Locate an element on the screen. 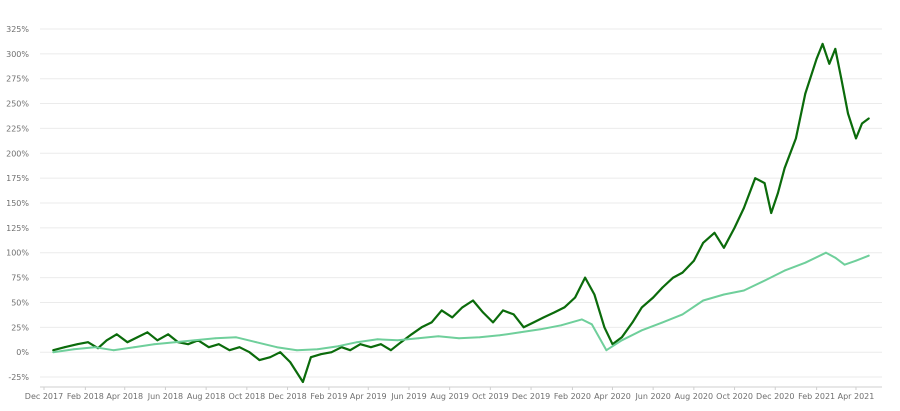 The height and width of the screenshot is (411, 900). x-tick-label: Apr 2018 is located at coordinates (124, 396).